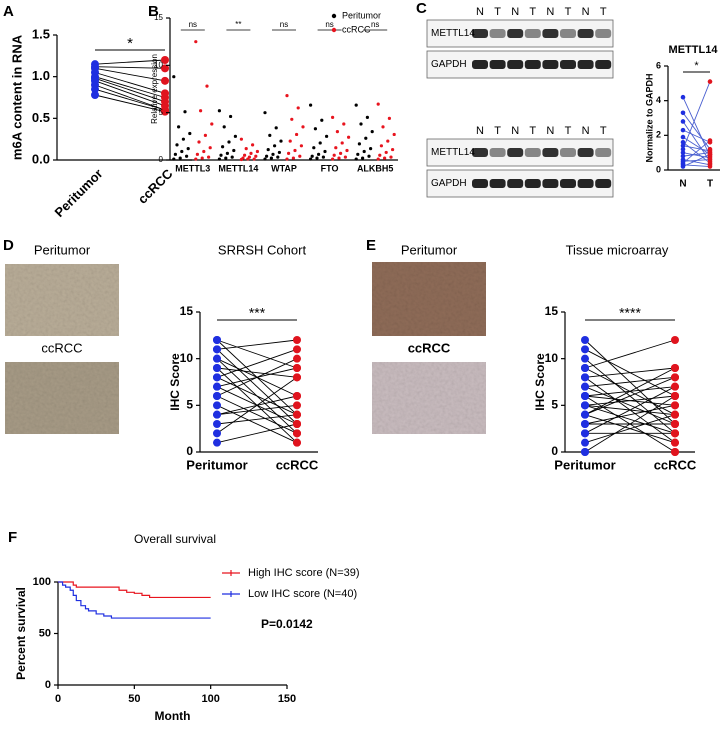 The height and width of the screenshot is (752, 724). What do you see at coordinates (710, 184) in the screenshot?
I see `x-tick-label: T` at bounding box center [710, 184].